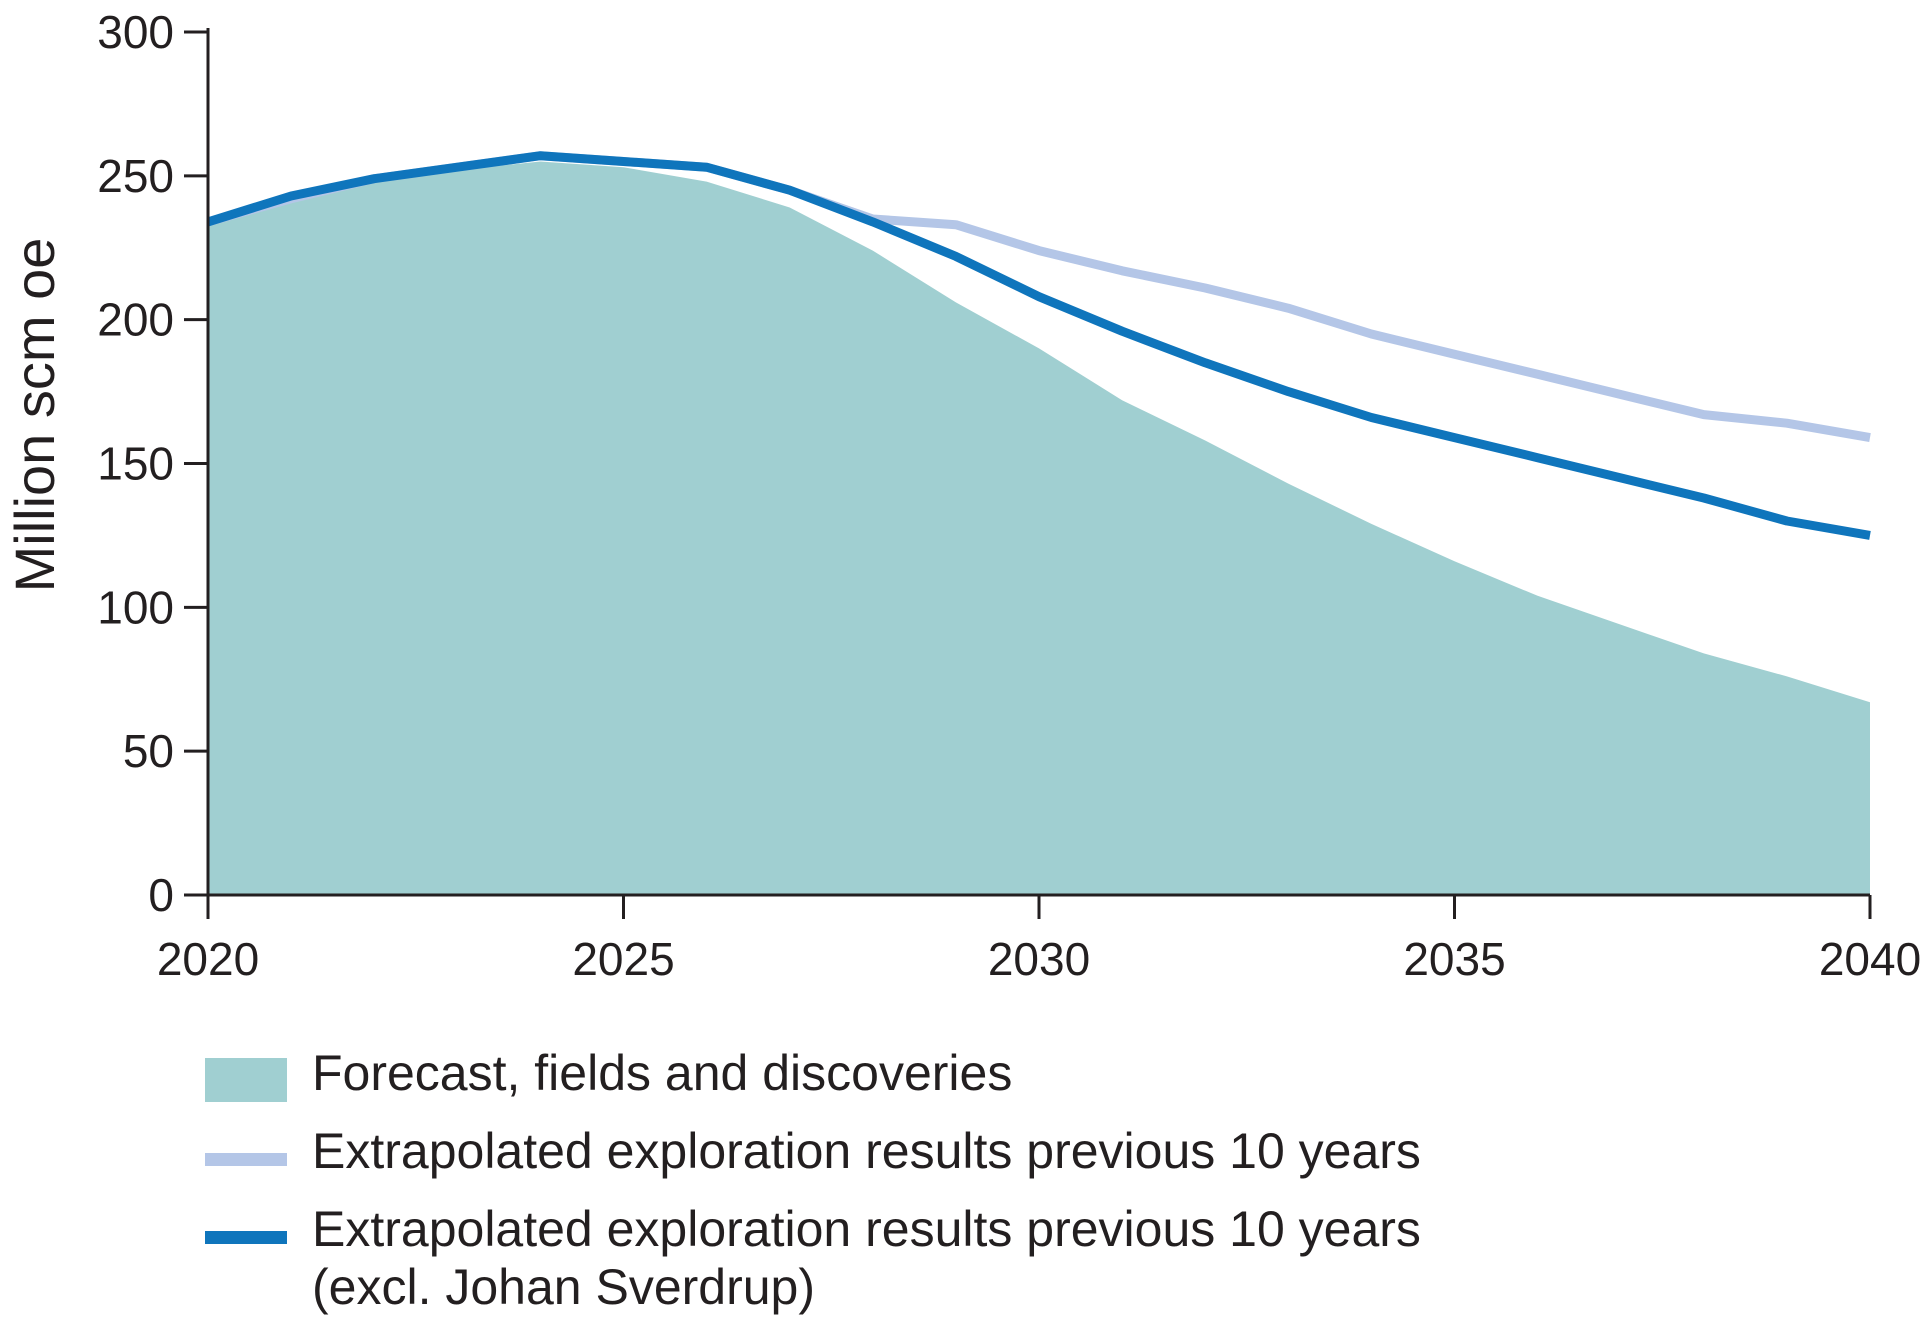 The width and height of the screenshot is (1920, 1332). What do you see at coordinates (246, 1080) in the screenshot?
I see `legend-swatch-forecast` at bounding box center [246, 1080].